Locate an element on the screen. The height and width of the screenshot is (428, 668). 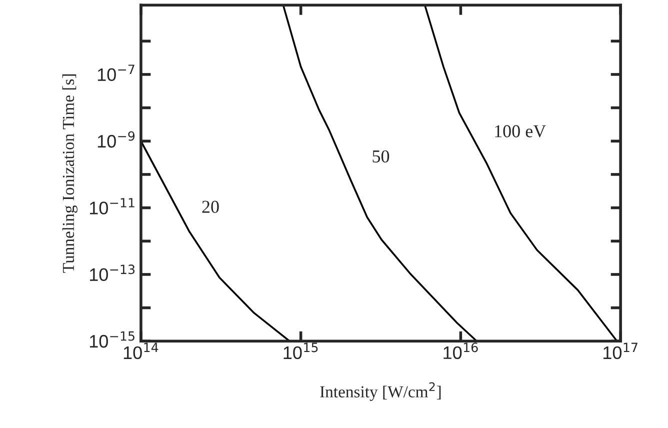
x-tick-label: 10$^{17}$ is located at coordinates (621, 351).